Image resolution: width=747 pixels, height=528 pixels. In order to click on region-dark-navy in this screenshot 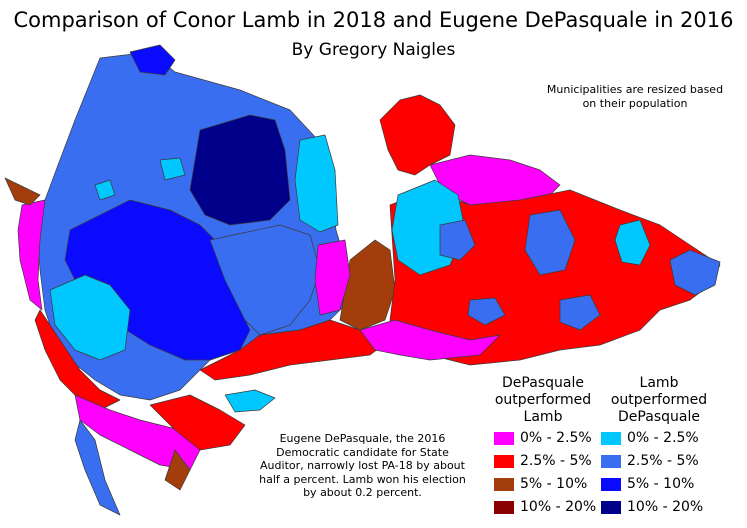, I will do `click(240, 170)`.